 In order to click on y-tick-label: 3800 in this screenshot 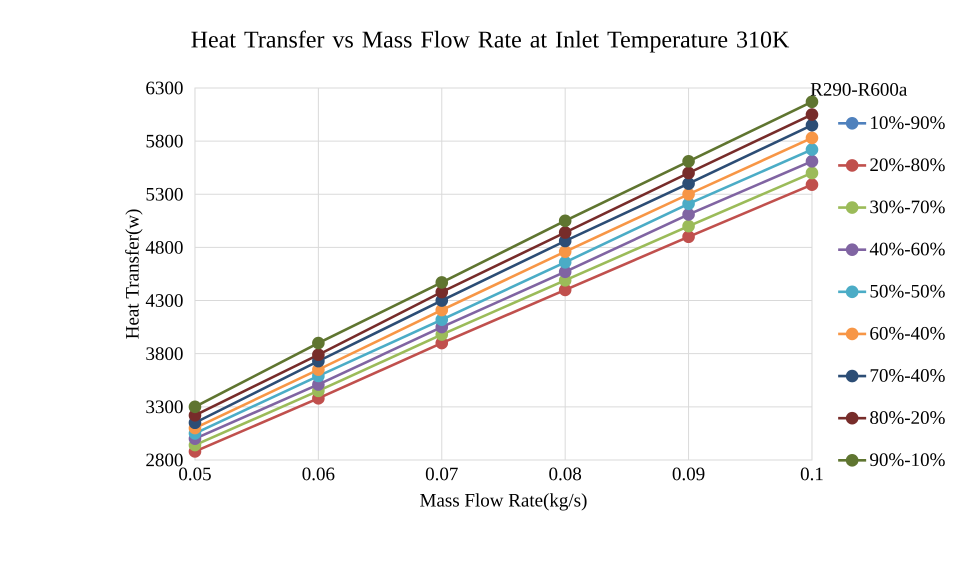, I will do `click(164, 353)`.